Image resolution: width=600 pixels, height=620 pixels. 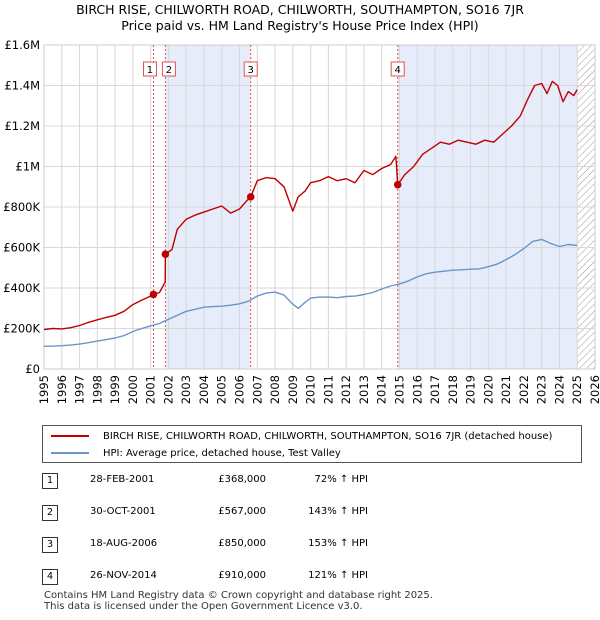 What do you see at coordinates (293, 389) in the screenshot?
I see `x-tick-label: 2009` at bounding box center [293, 389].